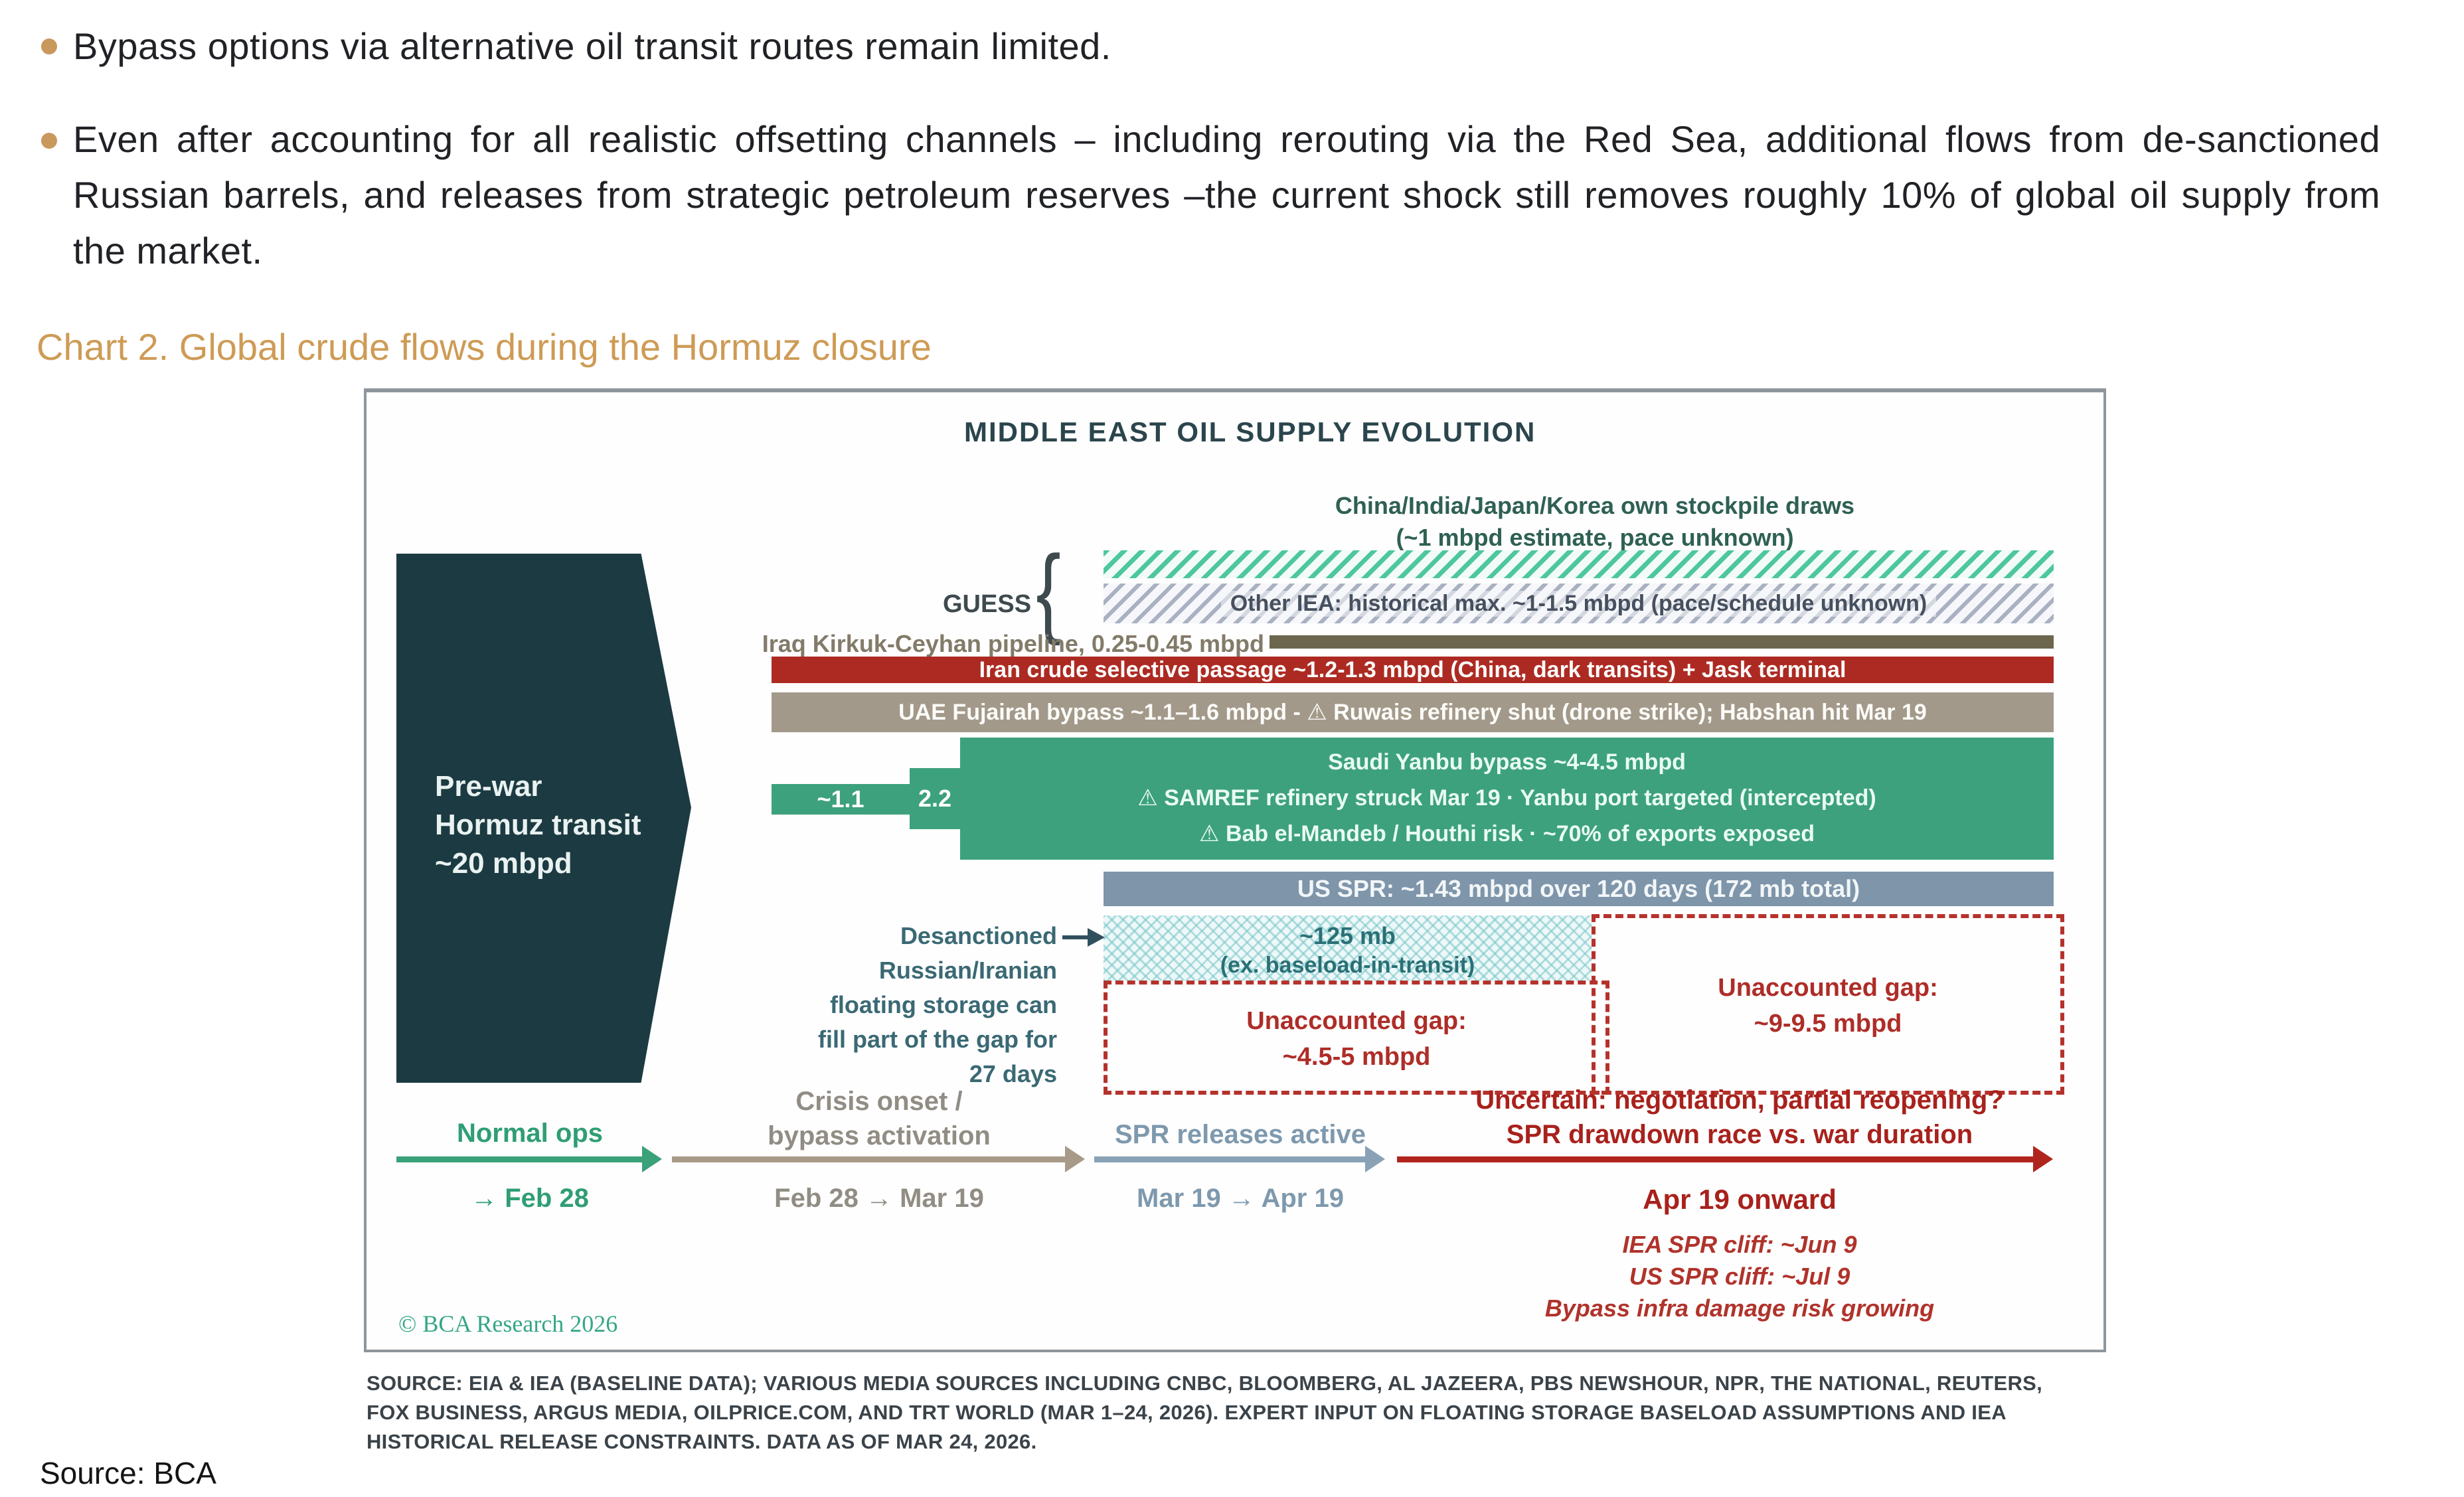 The image size is (2464, 1497). Describe the element at coordinates (1356, 1038) in the screenshot. I see `gap-box-left: Unaccounted gap: ~4.5-5 mbpd` at that location.